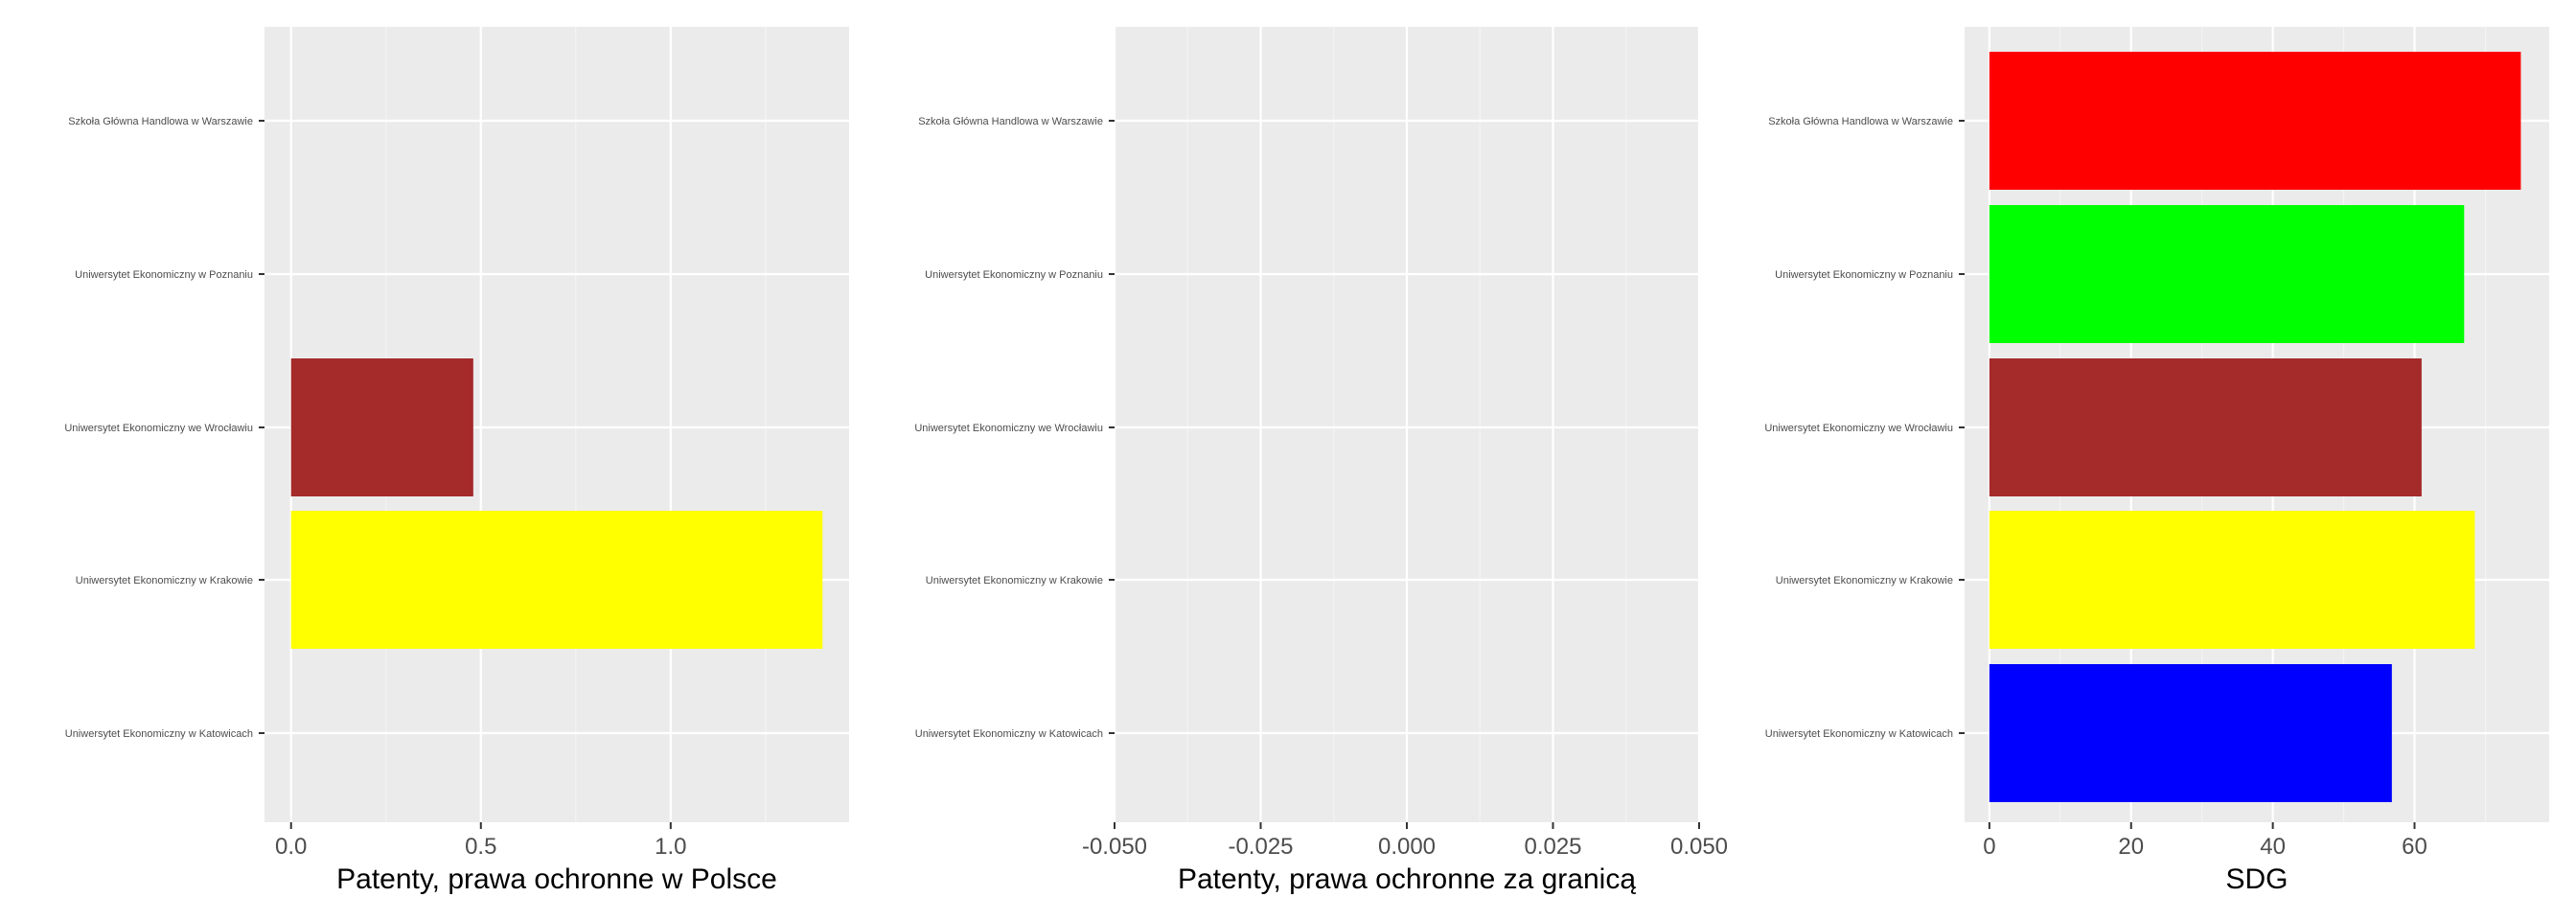  I want to click on x-tick-label: 0, so click(1989, 847).